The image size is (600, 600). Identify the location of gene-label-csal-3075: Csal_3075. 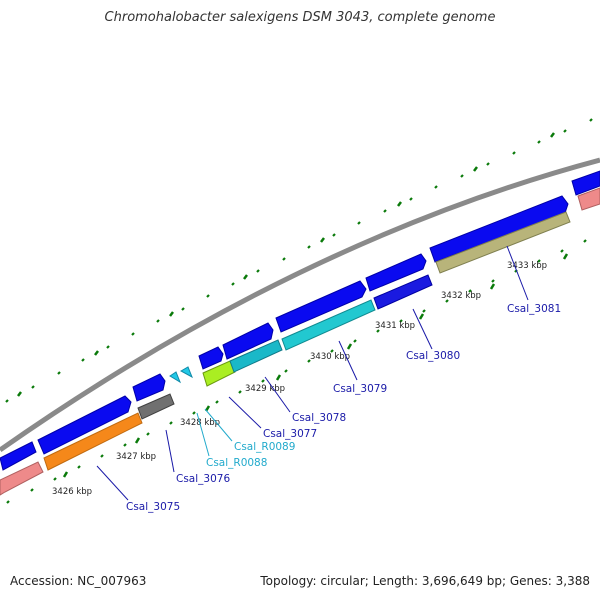
(153, 507).